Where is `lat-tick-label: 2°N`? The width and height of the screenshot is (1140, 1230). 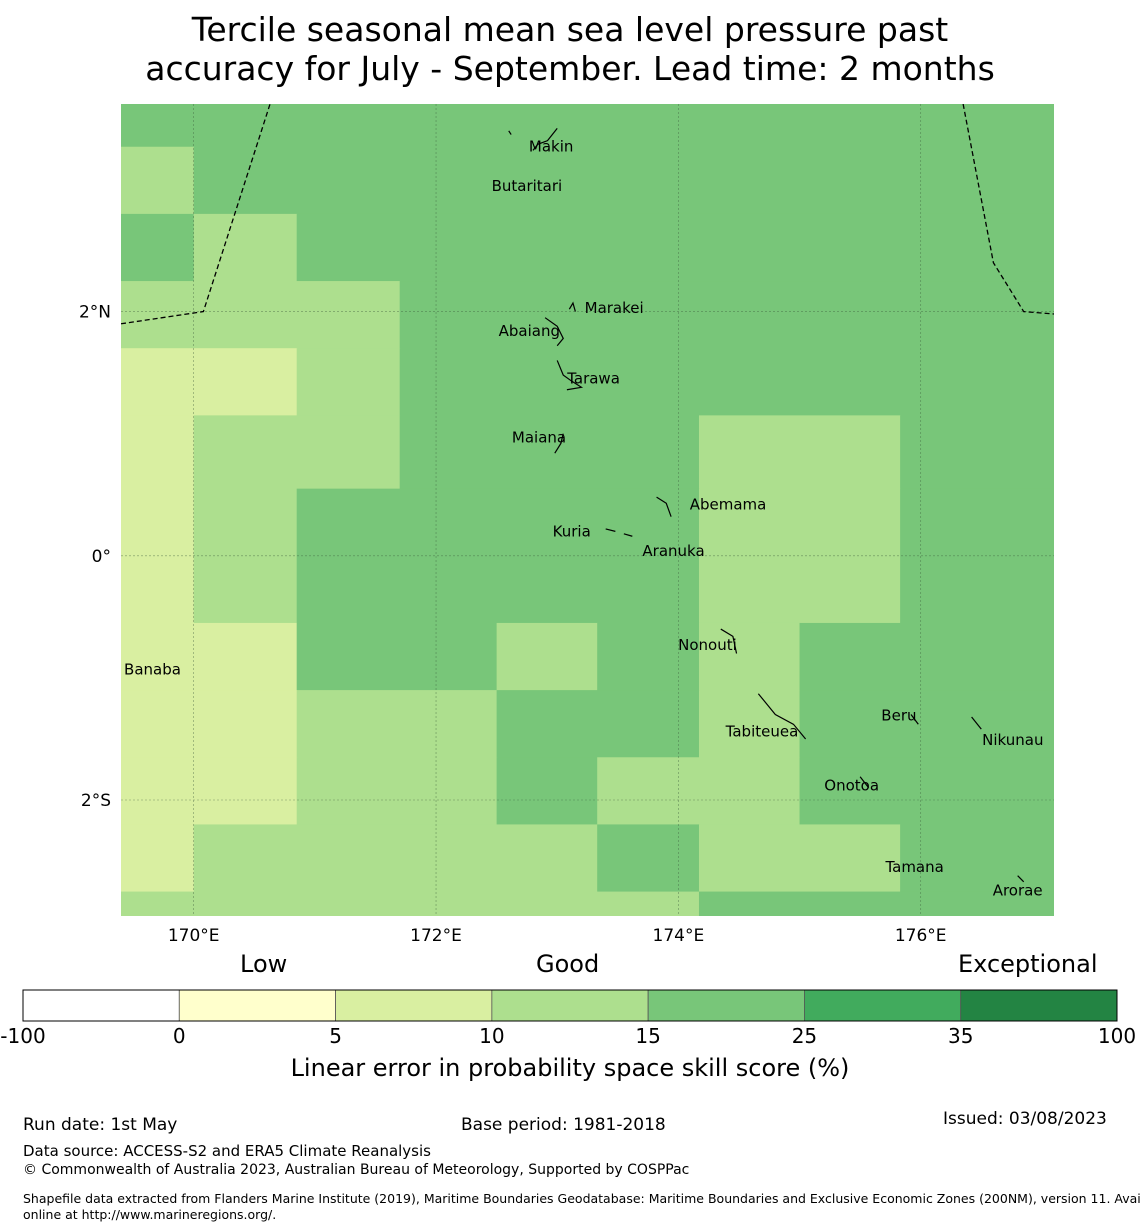
lat-tick-label: 2°N is located at coordinates (95, 313).